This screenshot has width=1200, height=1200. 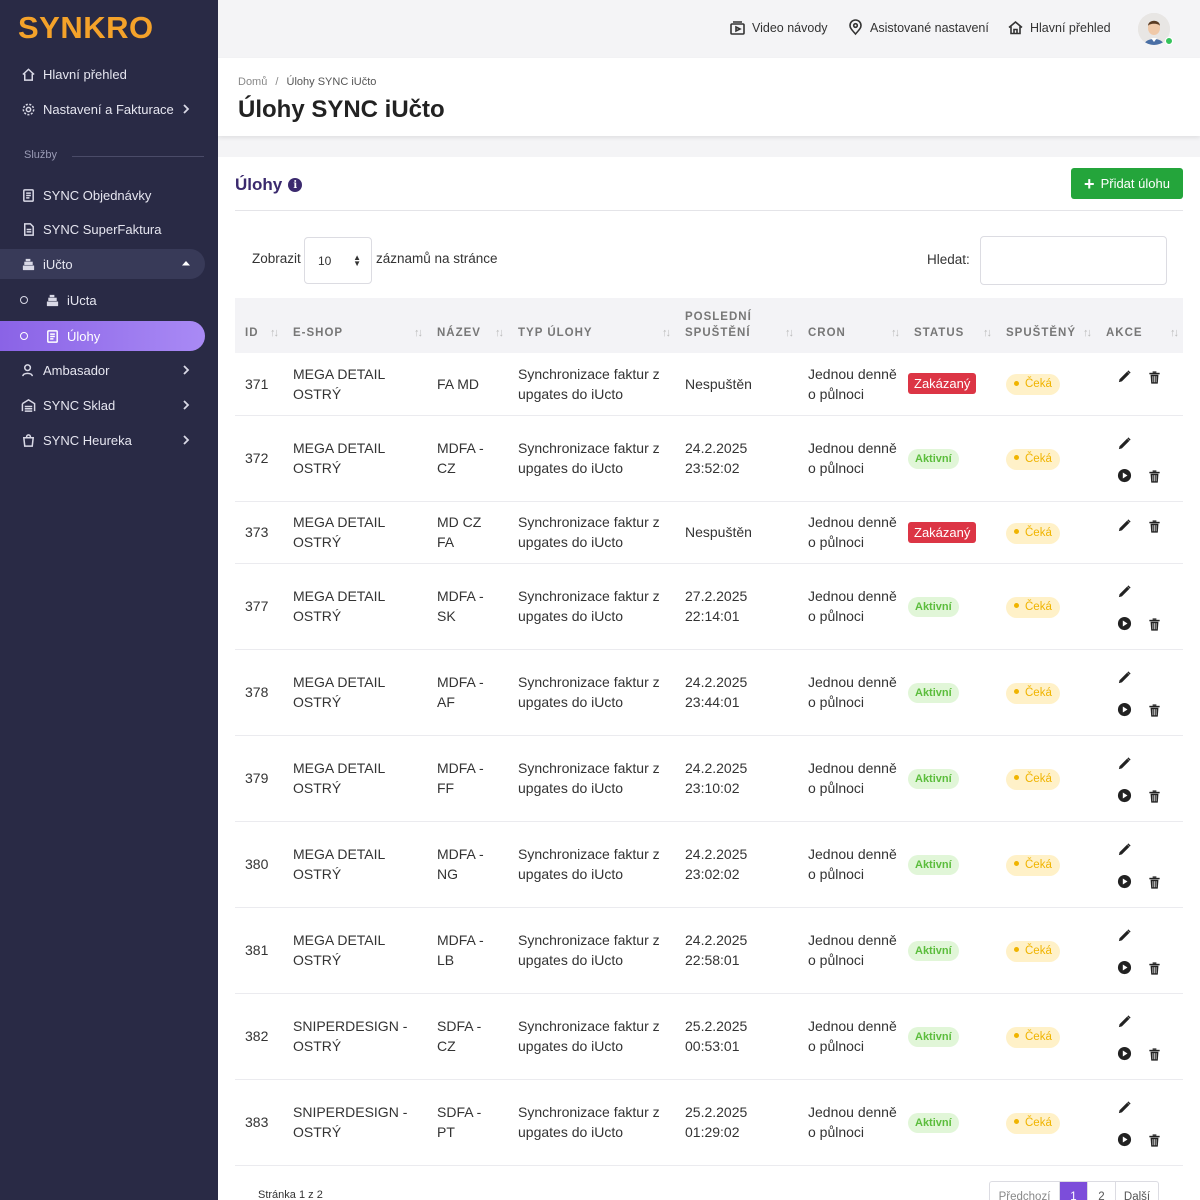 What do you see at coordinates (259, 1122) in the screenshot?
I see `cell-id: 383` at bounding box center [259, 1122].